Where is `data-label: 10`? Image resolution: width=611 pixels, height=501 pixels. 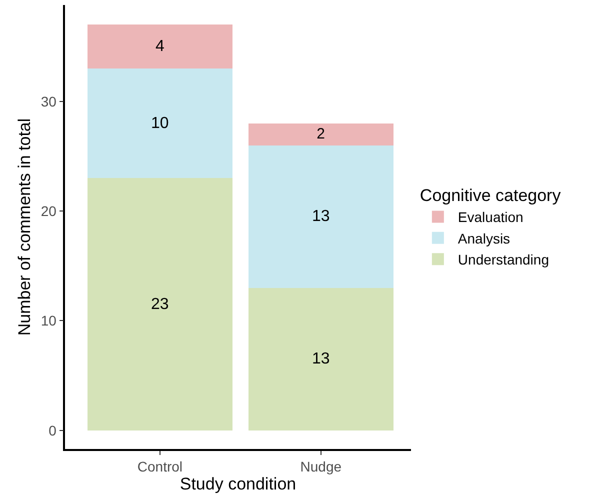
data-label: 10 is located at coordinates (160, 123).